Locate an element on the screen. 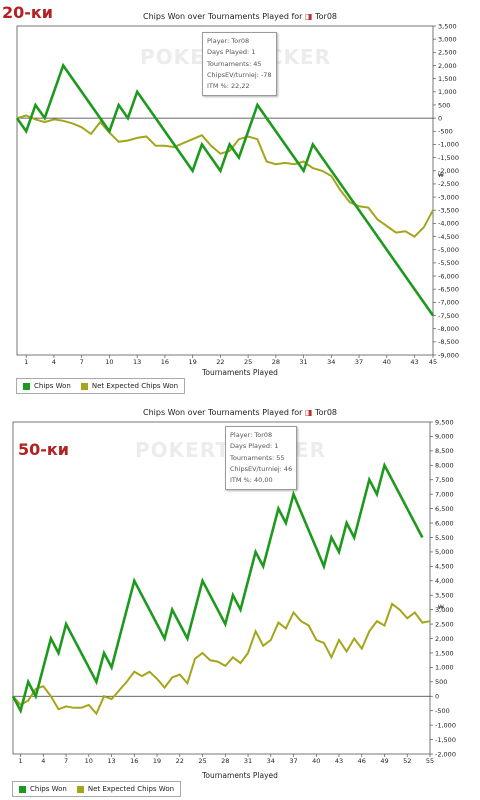 The height and width of the screenshot is (800, 480). x-tick-label: 49 is located at coordinates (384, 761).